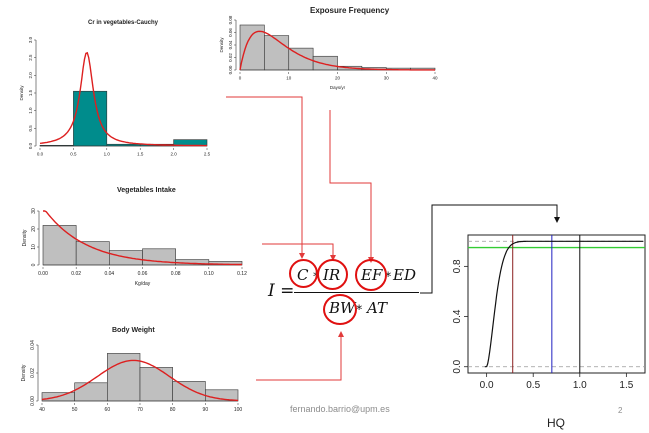 The width and height of the screenshot is (649, 433). What do you see at coordinates (338, 78) in the screenshot?
I see `x-tick-label: 20` at bounding box center [338, 78].